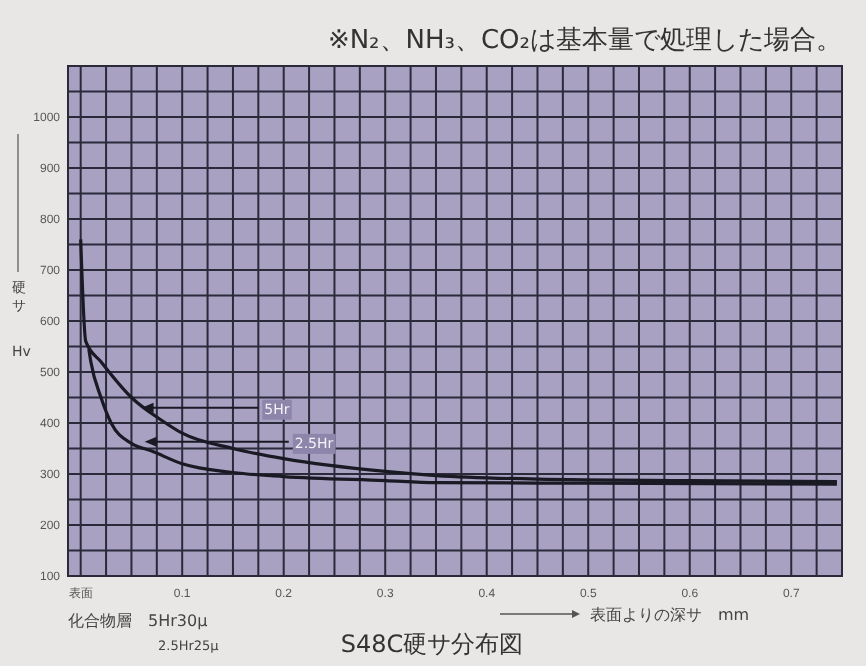  I want to click on text: S48C硬サ分布図, so click(432, 644).